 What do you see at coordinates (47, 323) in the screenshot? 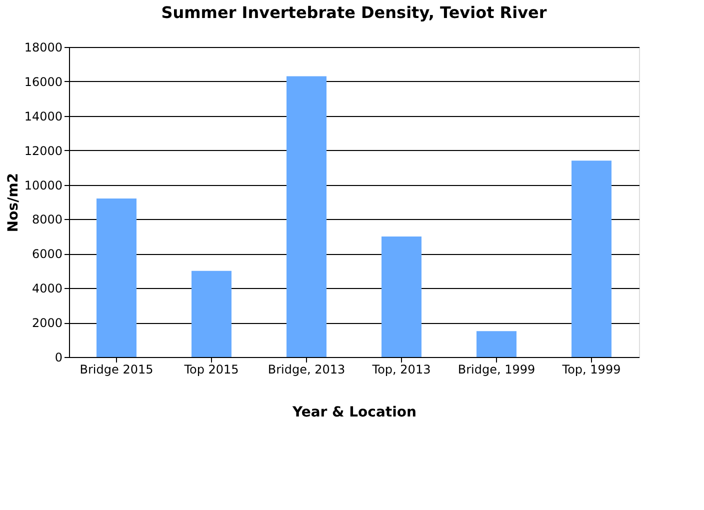
I see `y-tick-label: 2000` at bounding box center [47, 323].